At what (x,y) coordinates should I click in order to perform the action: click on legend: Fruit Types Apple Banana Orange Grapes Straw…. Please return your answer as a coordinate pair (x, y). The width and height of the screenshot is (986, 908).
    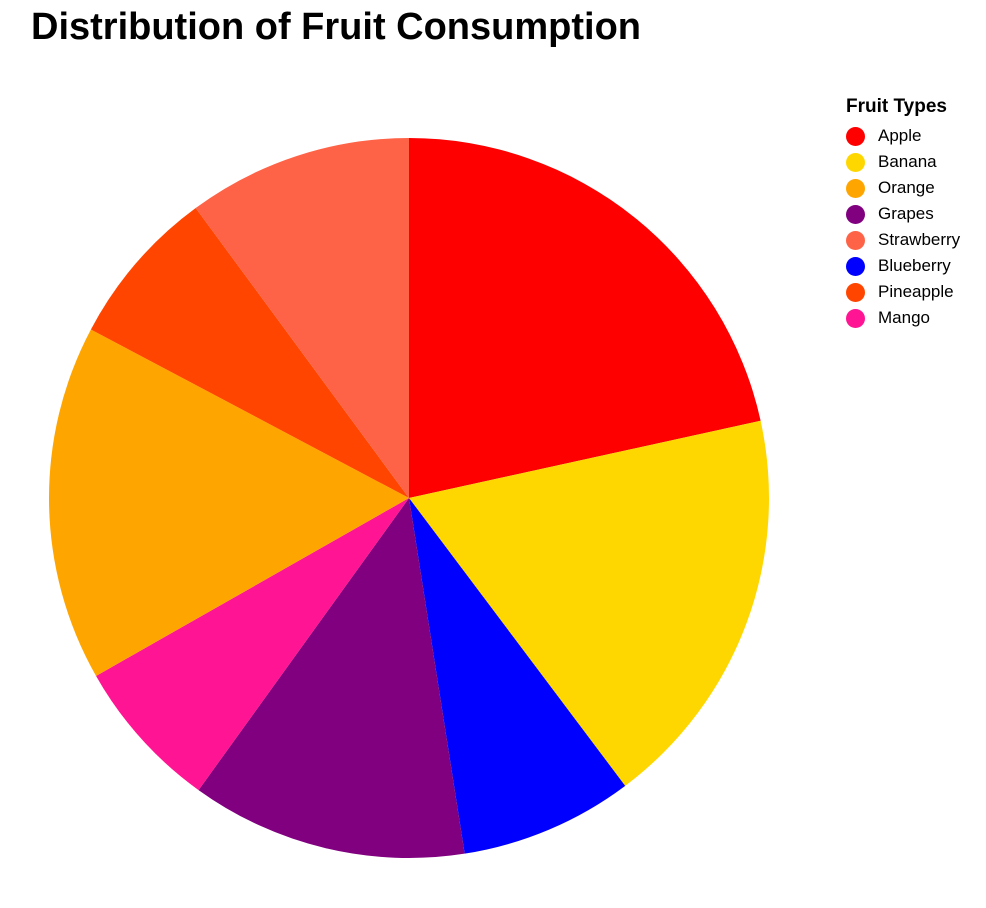
    Looking at the image, I should click on (903, 213).